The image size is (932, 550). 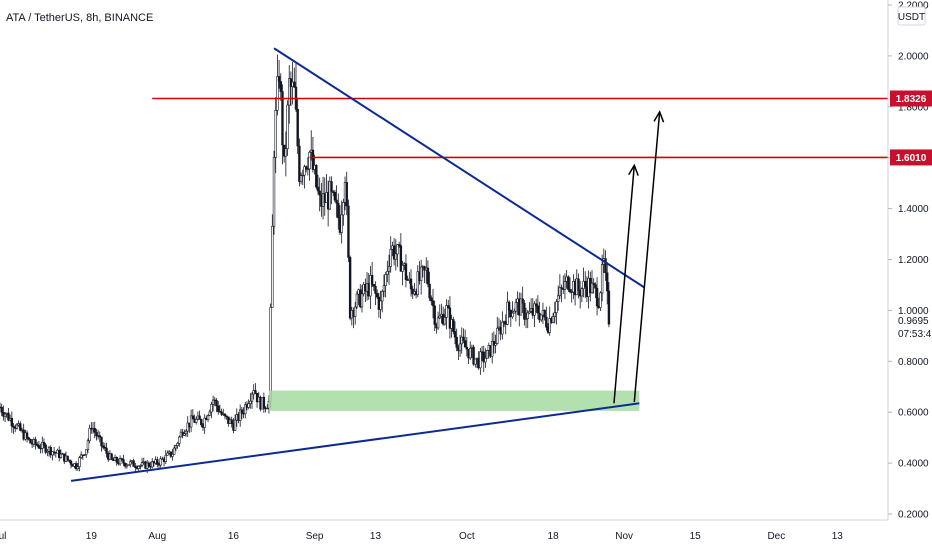 I want to click on support-zone, so click(x=454, y=400).